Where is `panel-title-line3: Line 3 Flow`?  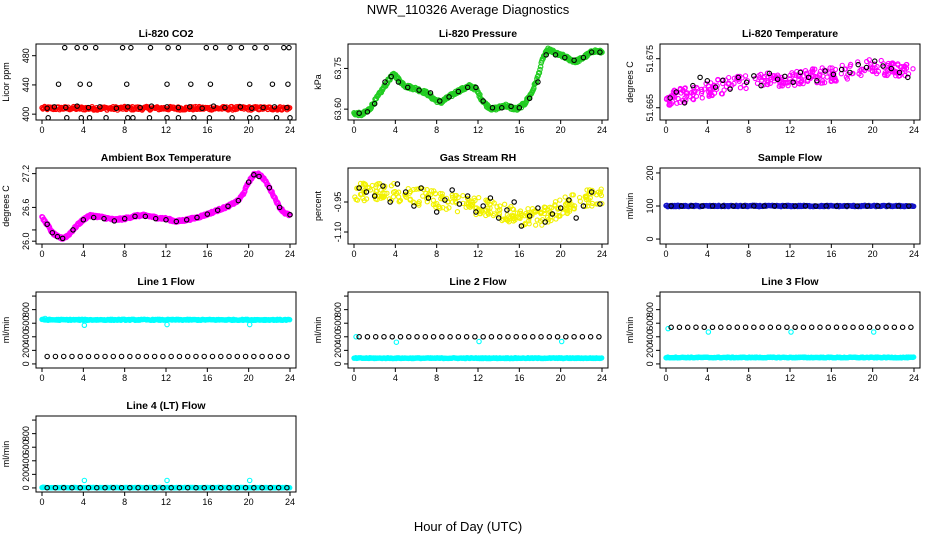 panel-title-line3: Line 3 Flow is located at coordinates (790, 282).